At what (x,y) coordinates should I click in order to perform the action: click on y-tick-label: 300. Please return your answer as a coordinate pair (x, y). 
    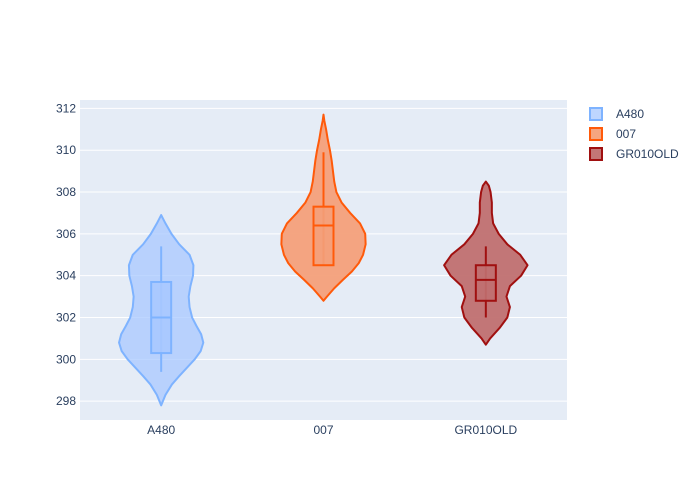
    Looking at the image, I should click on (66, 359).